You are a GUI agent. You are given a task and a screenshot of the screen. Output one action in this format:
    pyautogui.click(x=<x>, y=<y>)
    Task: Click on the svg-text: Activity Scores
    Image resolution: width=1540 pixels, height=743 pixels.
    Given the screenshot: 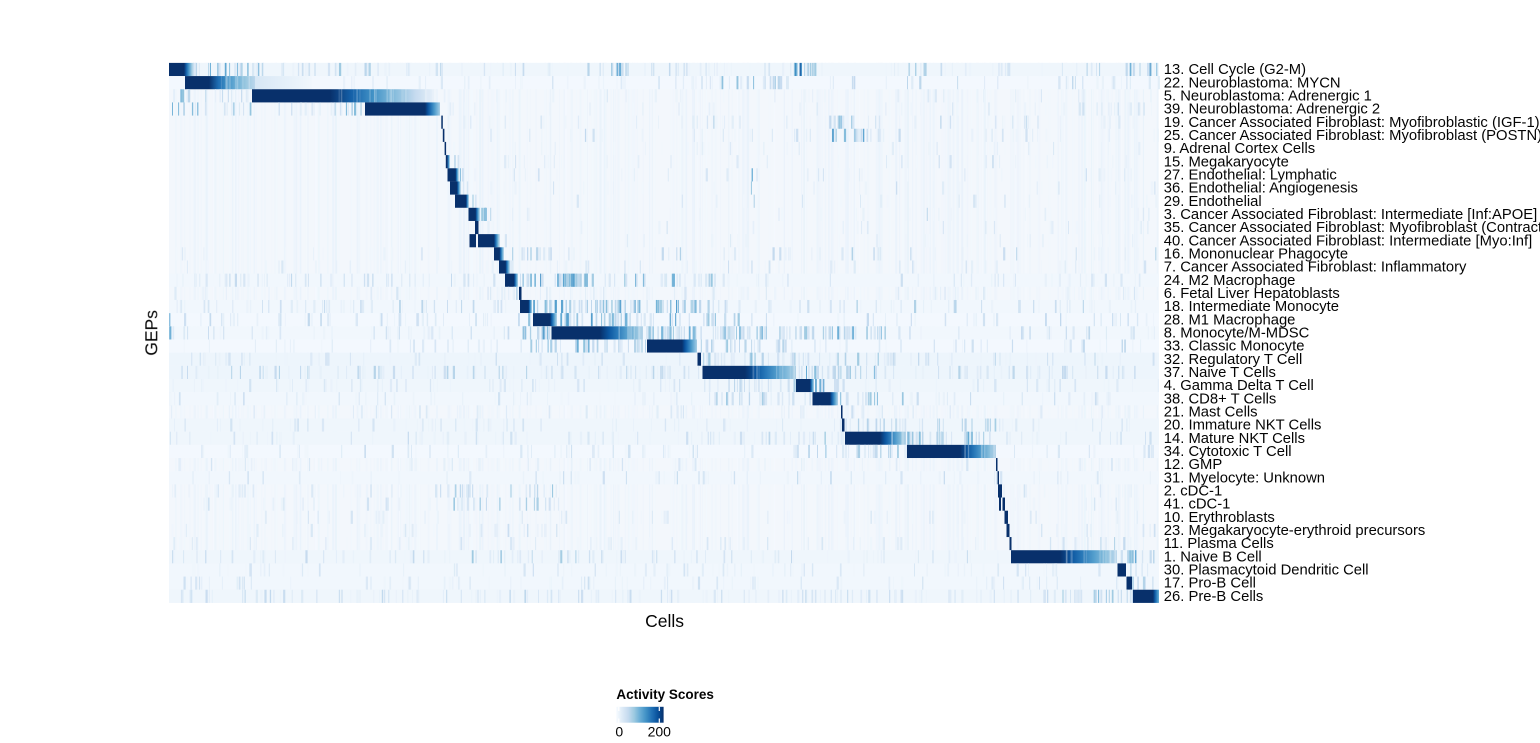 What is the action you would take?
    pyautogui.click(x=665, y=694)
    